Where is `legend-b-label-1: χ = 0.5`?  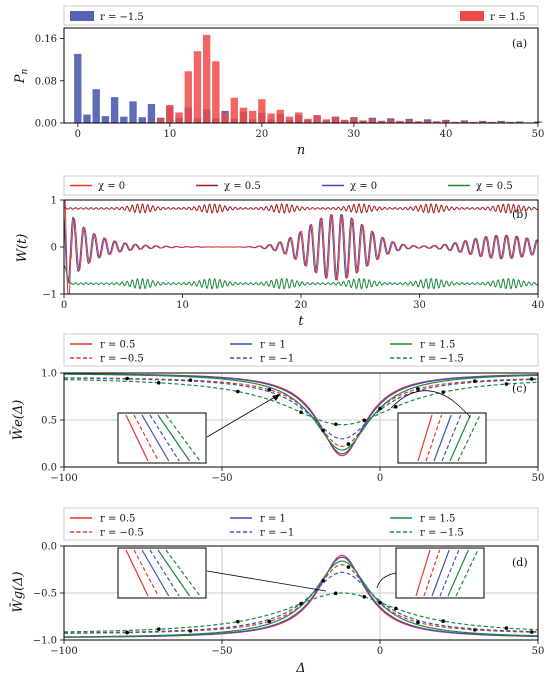
legend-b-label-1: χ = 0.5 is located at coordinates (242, 186).